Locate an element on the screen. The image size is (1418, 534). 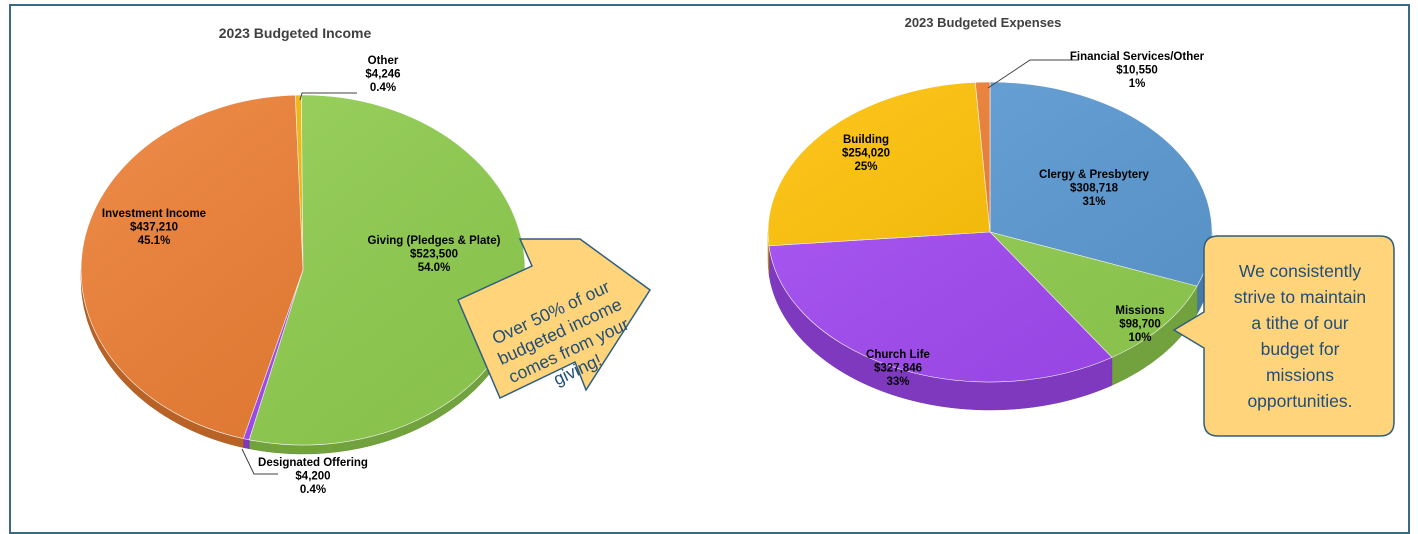
pie-slice-building is located at coordinates (879, 164).